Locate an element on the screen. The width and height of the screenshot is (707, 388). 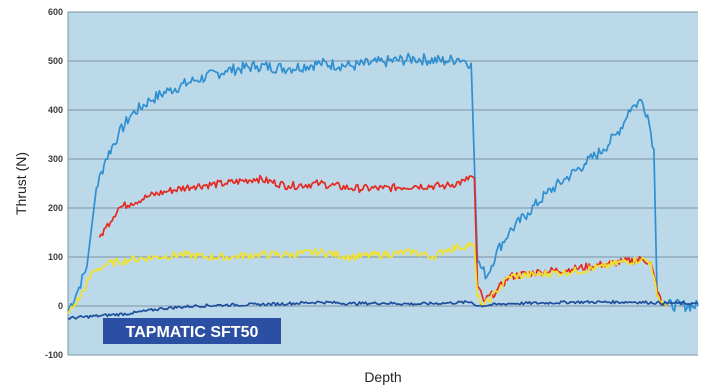
annotation-label: TAPMATIC SFT50 is located at coordinates (192, 332).